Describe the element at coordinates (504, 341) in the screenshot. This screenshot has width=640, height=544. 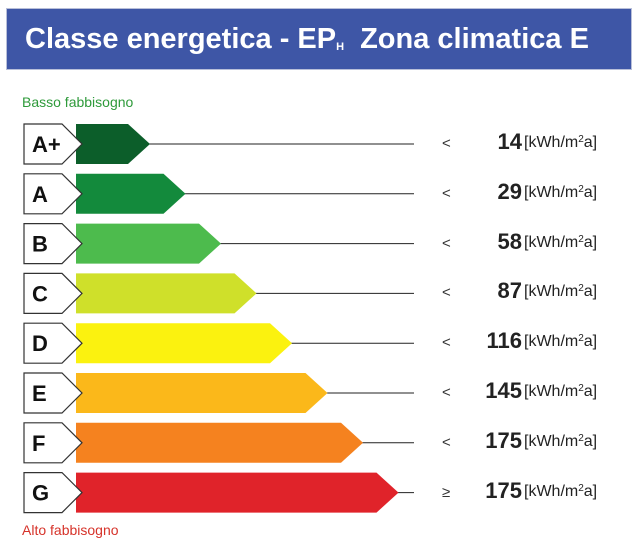
I see `threshold-value: 116` at that location.